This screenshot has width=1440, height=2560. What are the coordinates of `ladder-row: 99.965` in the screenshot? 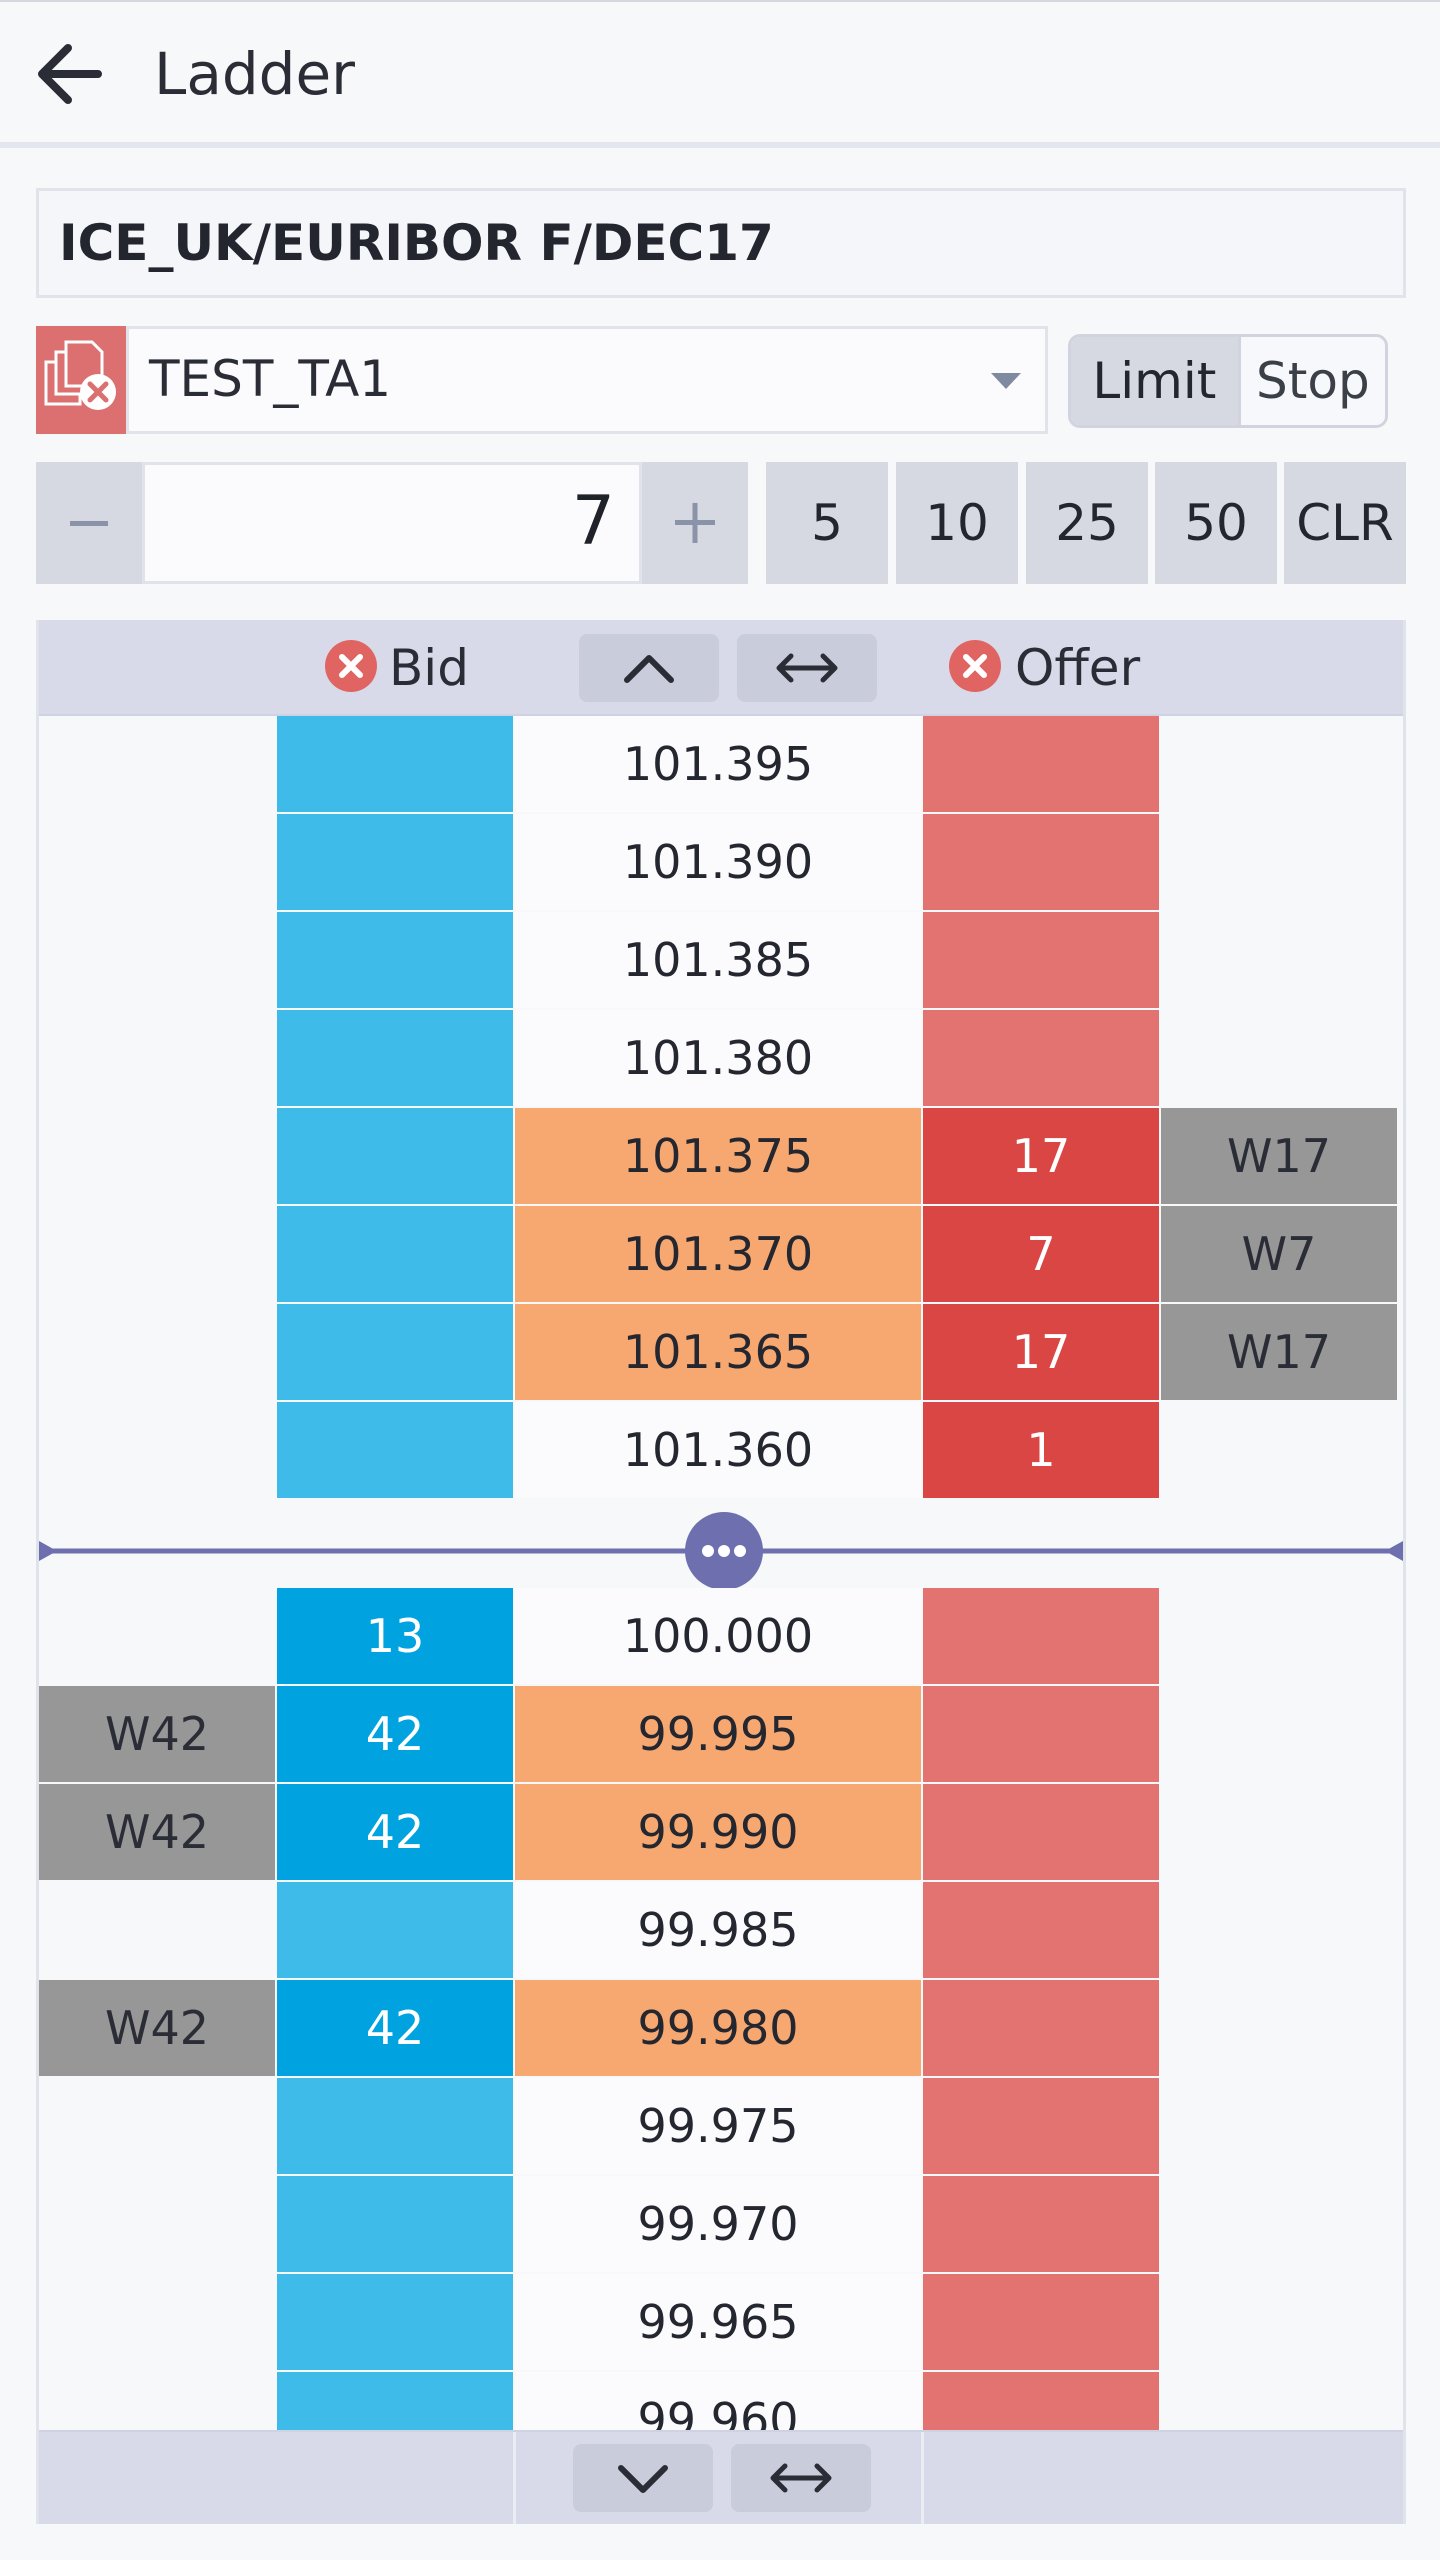 It's located at (721, 2323).